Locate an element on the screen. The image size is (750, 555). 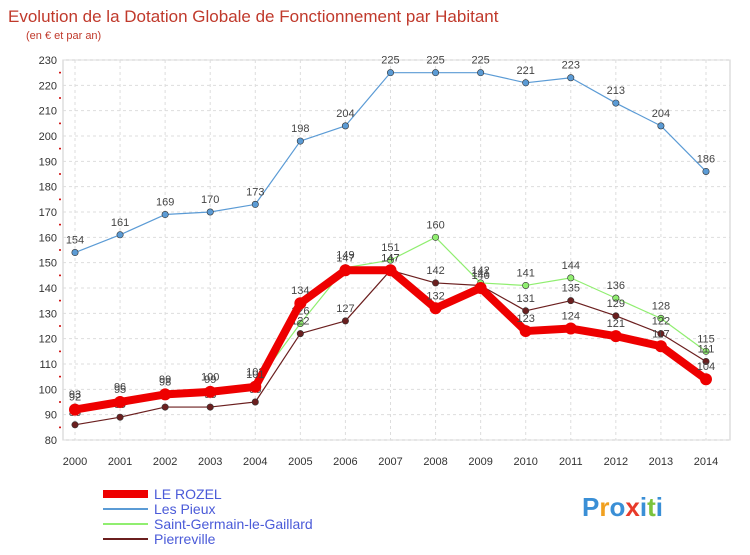
legend-label: LE ROZEL is located at coordinates (188, 494).